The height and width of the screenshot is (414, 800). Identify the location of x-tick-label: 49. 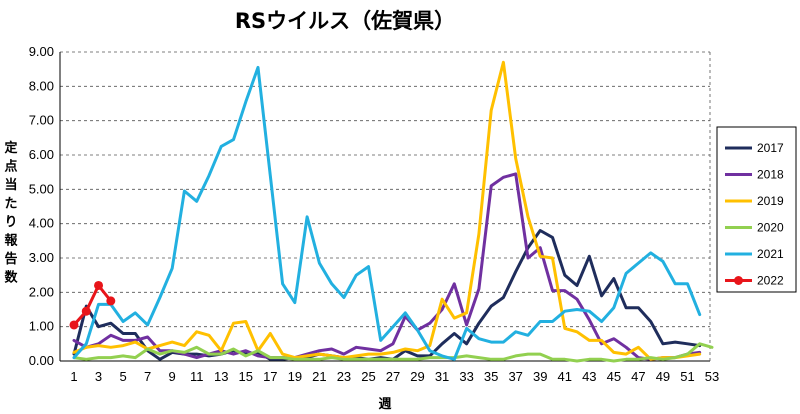
(663, 376).